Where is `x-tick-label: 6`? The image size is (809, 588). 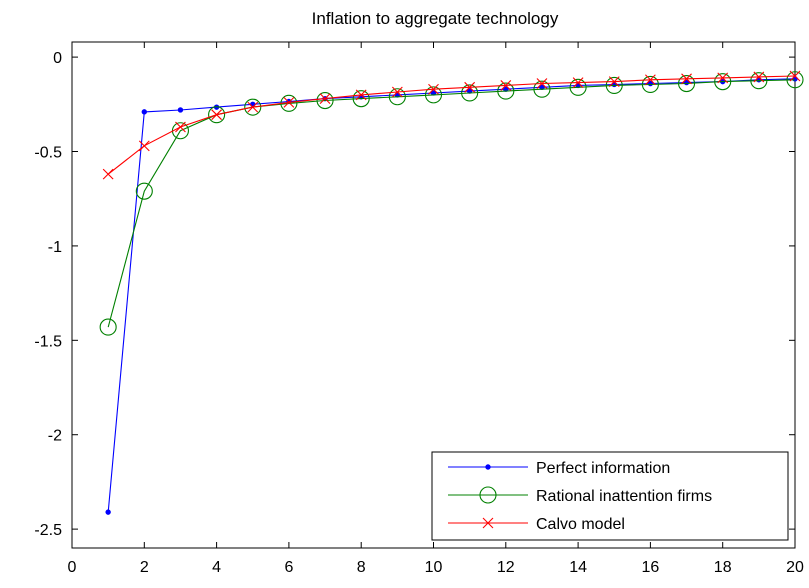 x-tick-label: 6 is located at coordinates (288, 567).